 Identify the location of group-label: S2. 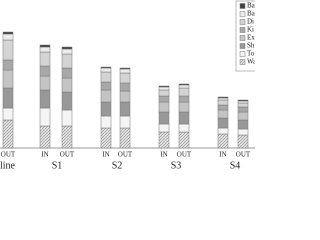
(117, 165).